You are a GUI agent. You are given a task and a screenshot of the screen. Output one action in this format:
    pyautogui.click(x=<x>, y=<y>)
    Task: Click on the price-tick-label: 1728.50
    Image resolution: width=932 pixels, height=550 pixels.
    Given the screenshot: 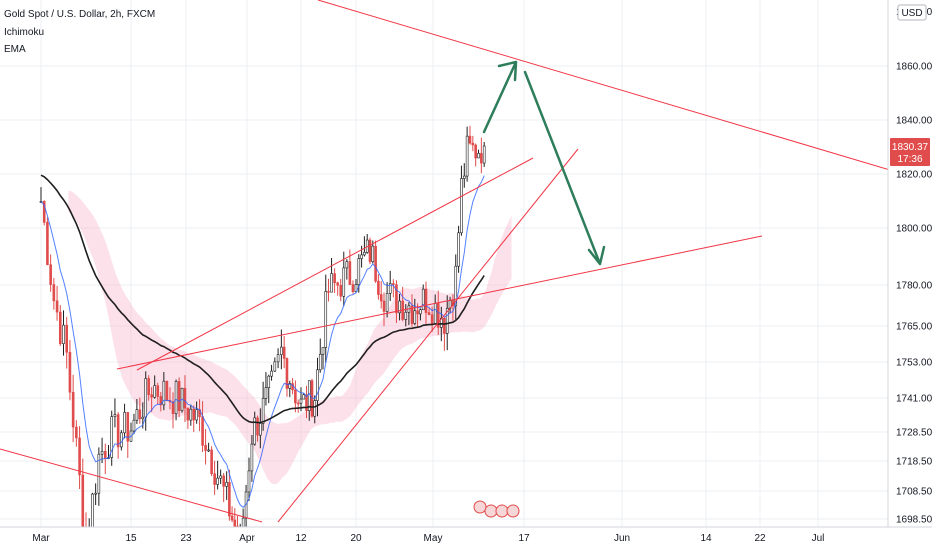 What is the action you would take?
    pyautogui.click(x=914, y=433)
    